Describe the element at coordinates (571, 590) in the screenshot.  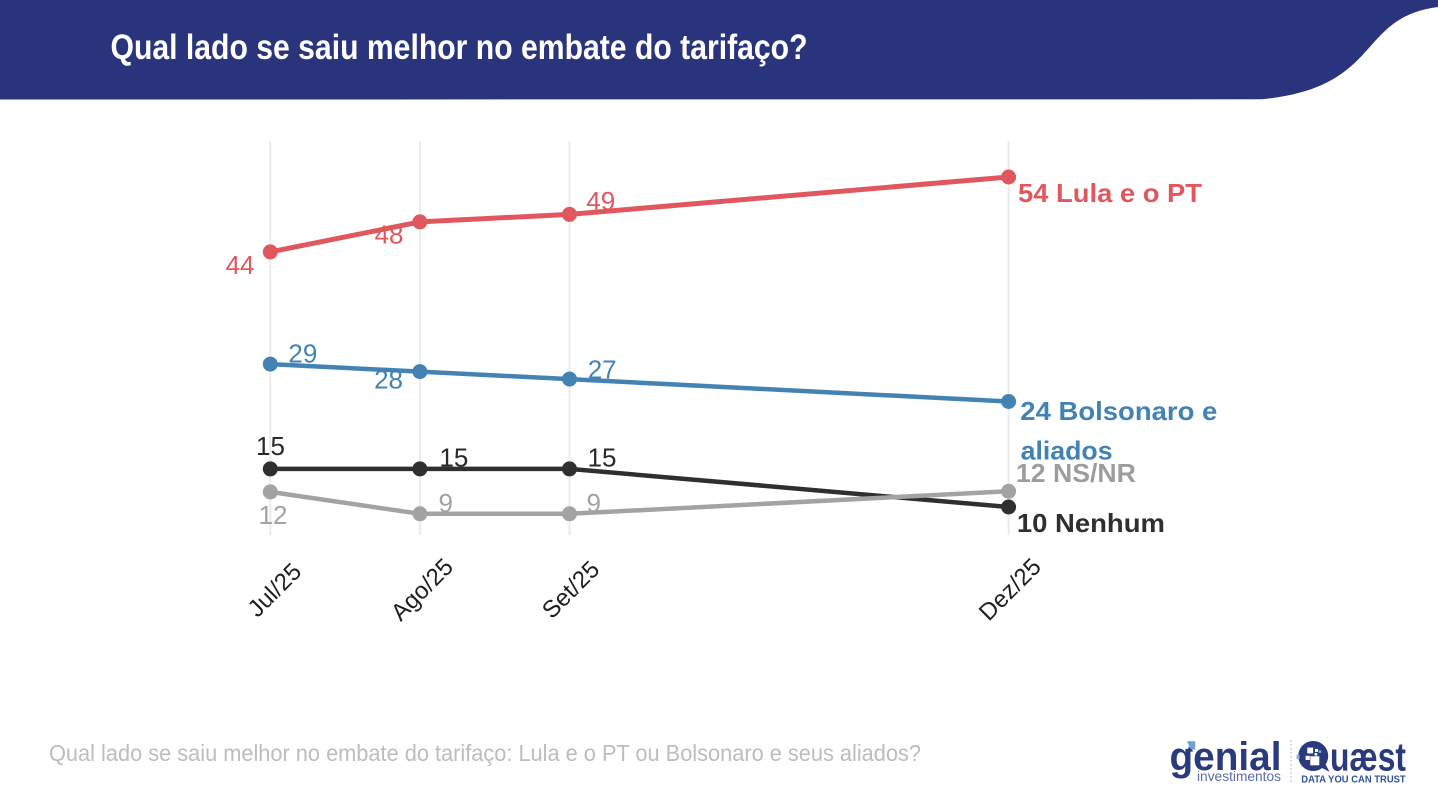
I see `svg-text: Set/25` at that location.